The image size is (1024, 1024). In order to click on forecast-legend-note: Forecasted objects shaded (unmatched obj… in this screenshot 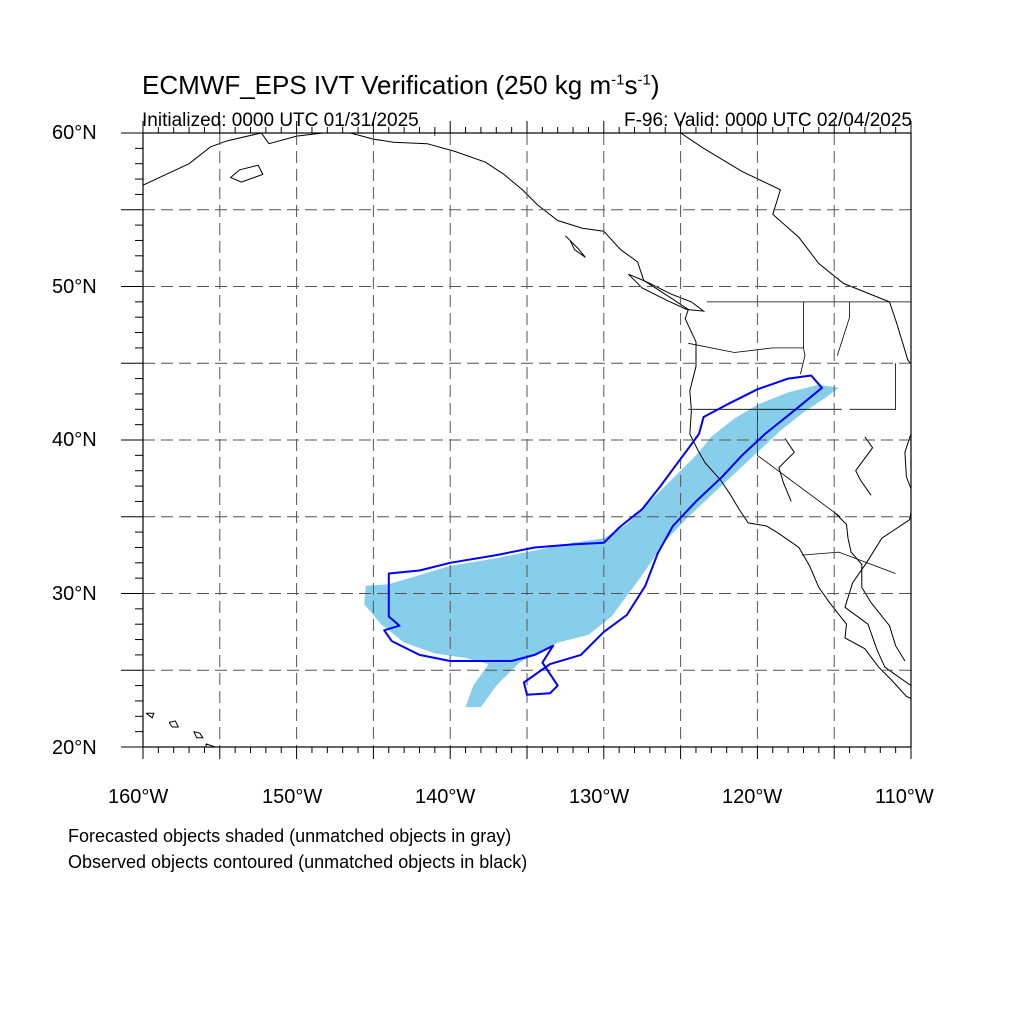, I will do `click(290, 836)`.